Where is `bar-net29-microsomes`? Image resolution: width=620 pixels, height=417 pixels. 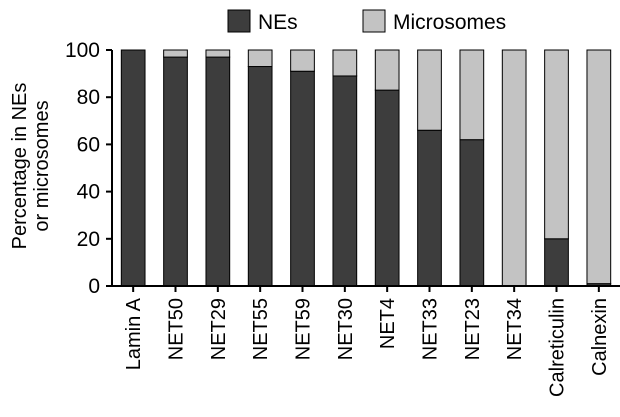 bar-net29-microsomes is located at coordinates (218, 53).